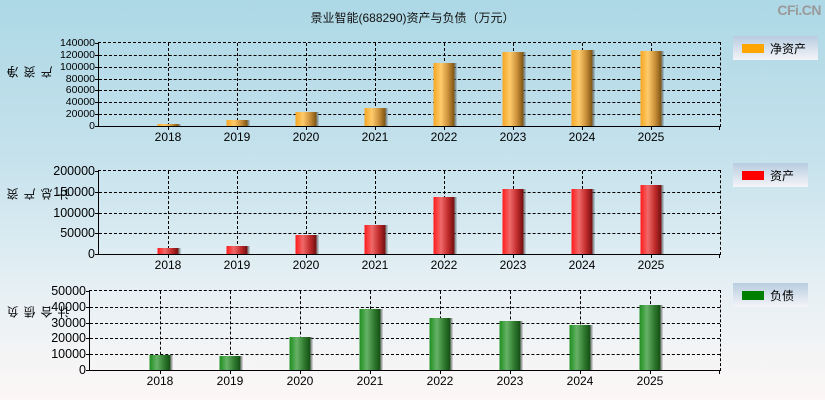 Image resolution: width=825 pixels, height=400 pixels. Describe the element at coordinates (753, 48) in the screenshot. I see `legend-swatch-orange` at that location.